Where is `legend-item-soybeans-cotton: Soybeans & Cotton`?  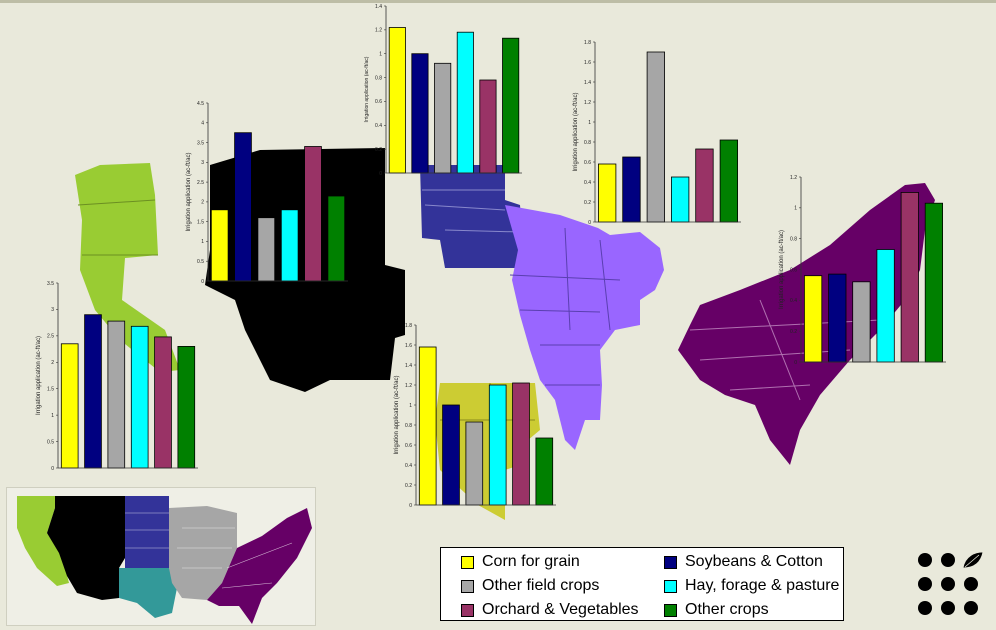 legend-item-soybeans-cotton: Soybeans & Cotton is located at coordinates (743, 562).